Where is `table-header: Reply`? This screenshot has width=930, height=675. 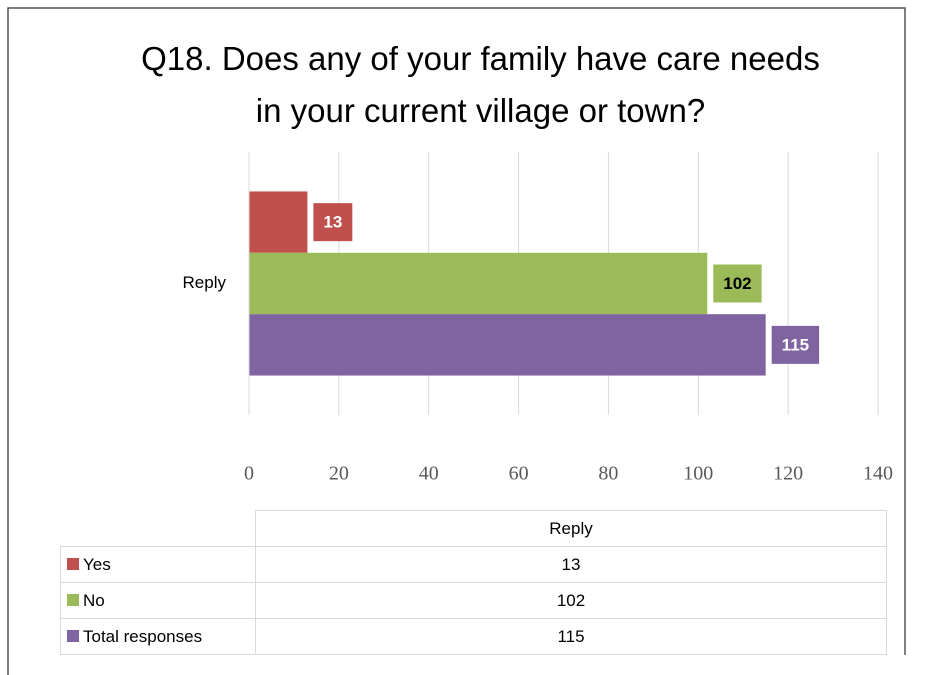
table-header: Reply is located at coordinates (474, 528).